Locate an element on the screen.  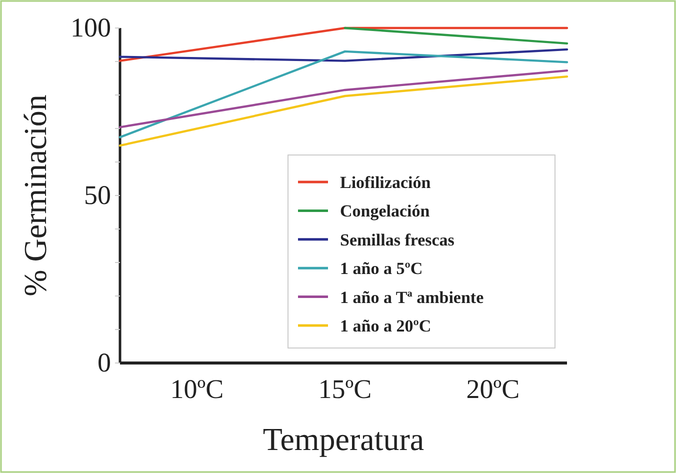
legend-label: Congelación is located at coordinates (385, 211).